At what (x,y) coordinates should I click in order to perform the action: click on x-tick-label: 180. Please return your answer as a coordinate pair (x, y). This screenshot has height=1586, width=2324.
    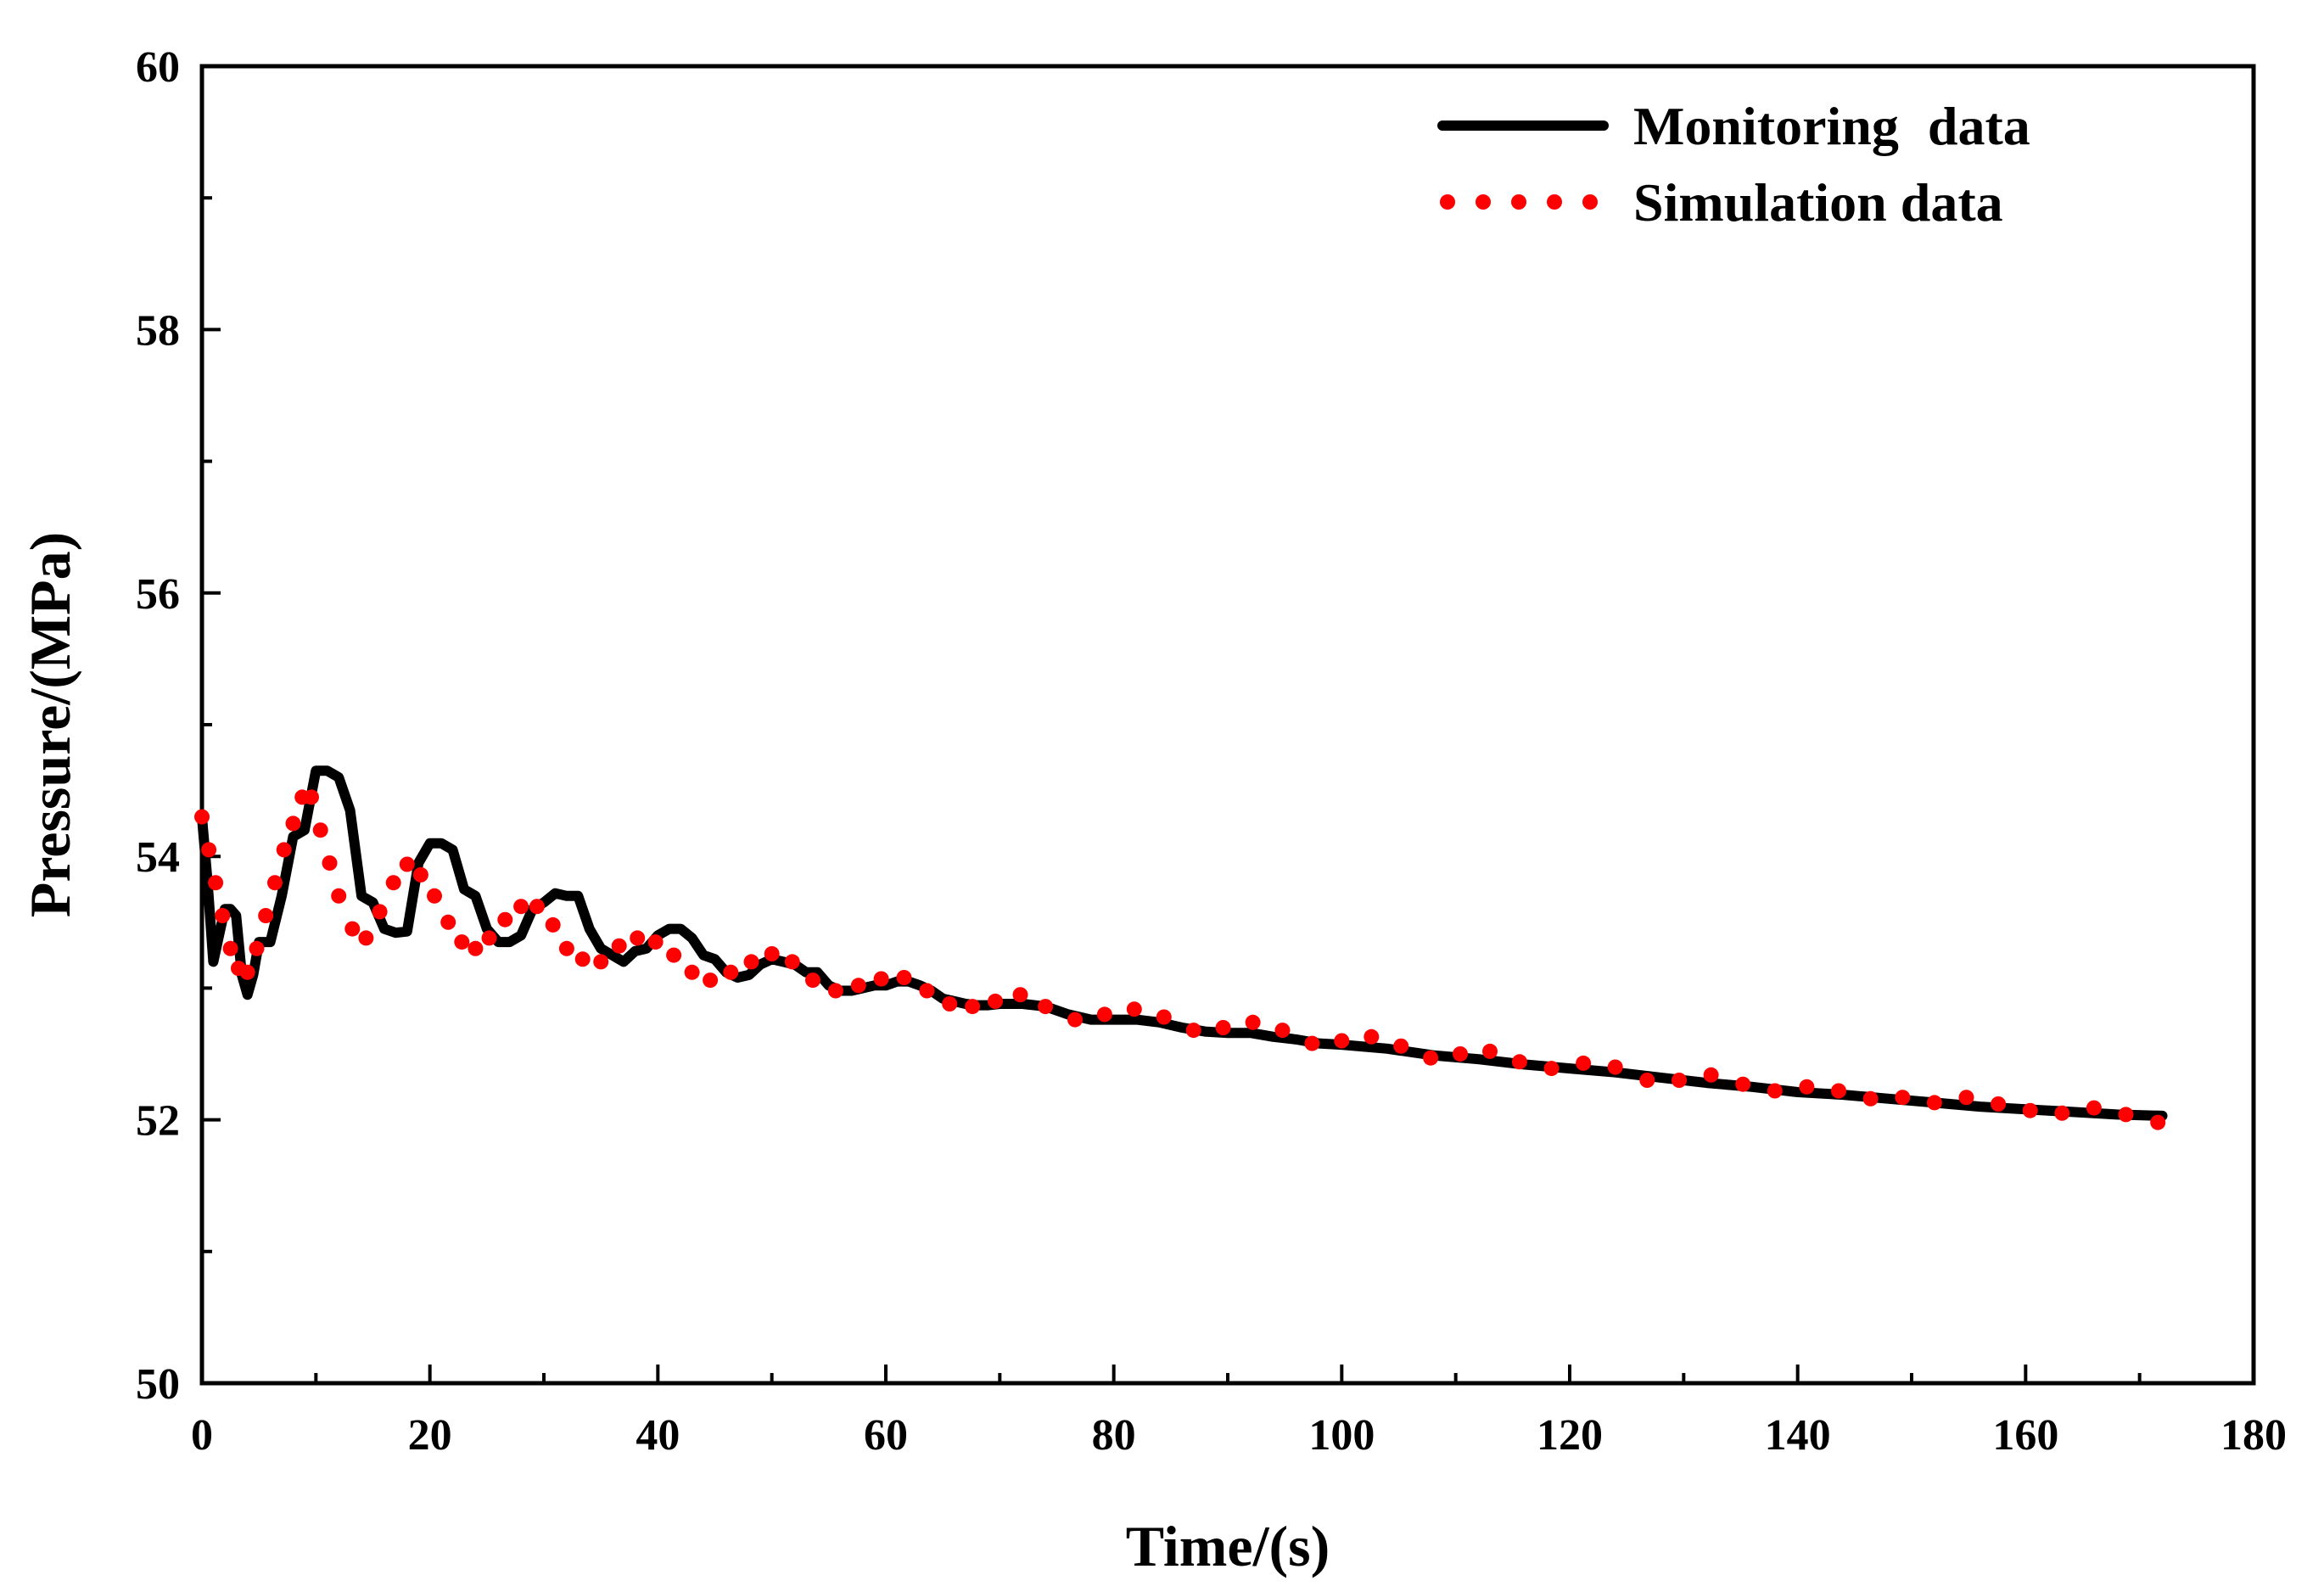
    Looking at the image, I should click on (2253, 1435).